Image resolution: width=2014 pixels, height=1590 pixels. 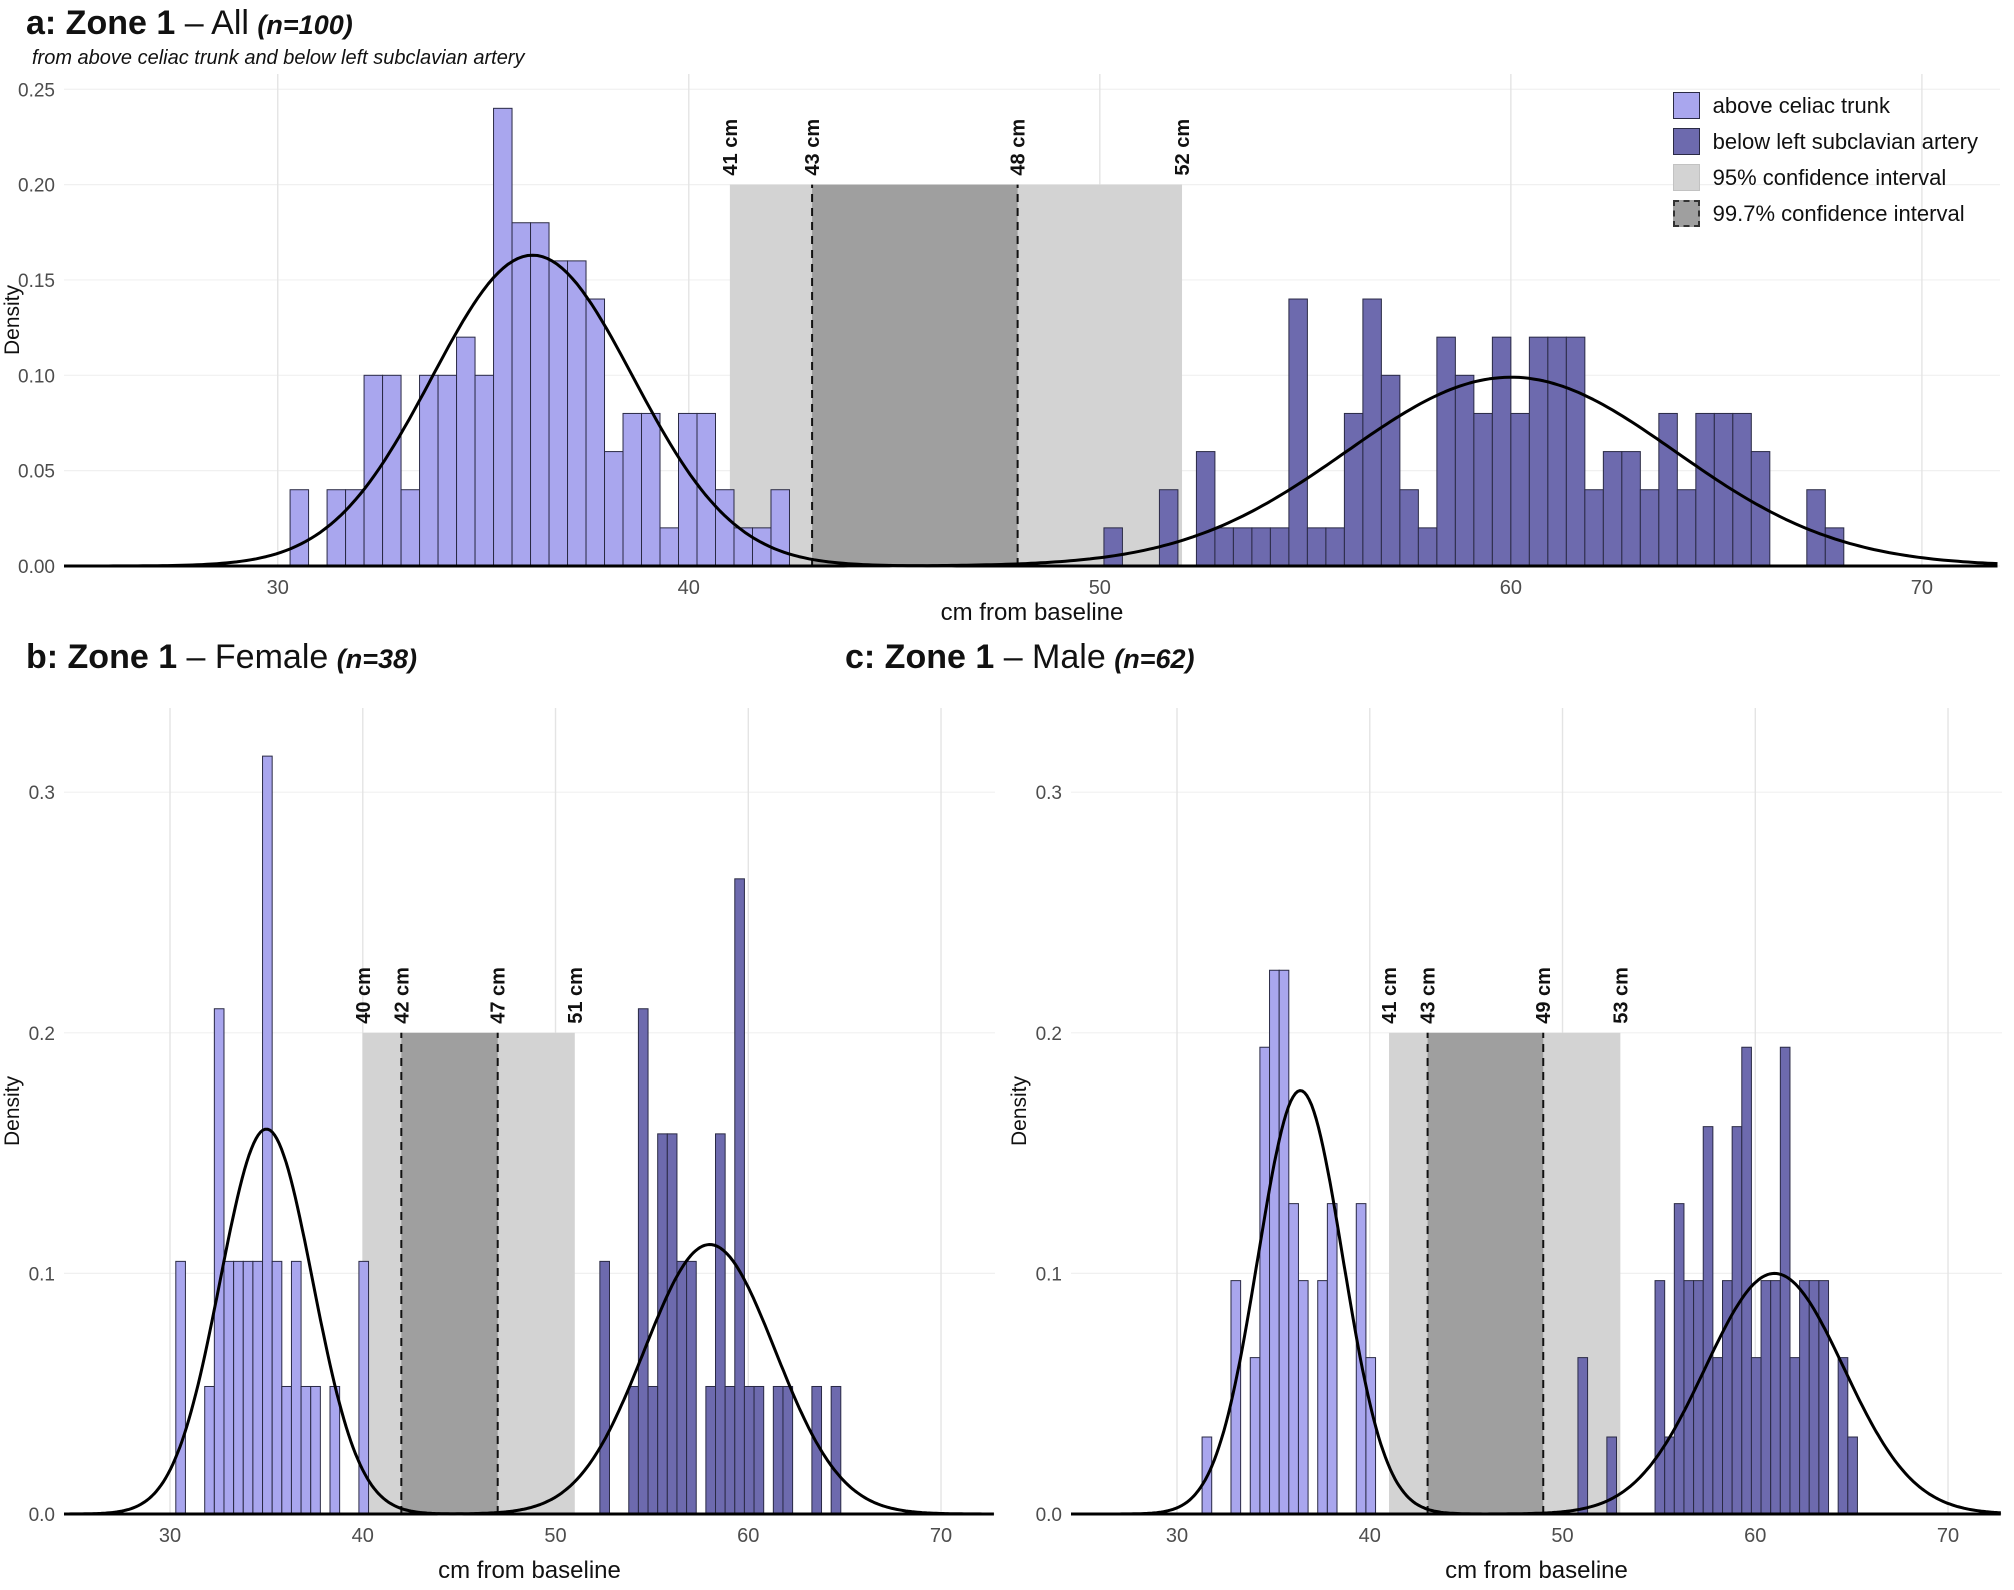 I want to click on legend-item-above-celiac: above celiac trunk, so click(x=1825, y=105).